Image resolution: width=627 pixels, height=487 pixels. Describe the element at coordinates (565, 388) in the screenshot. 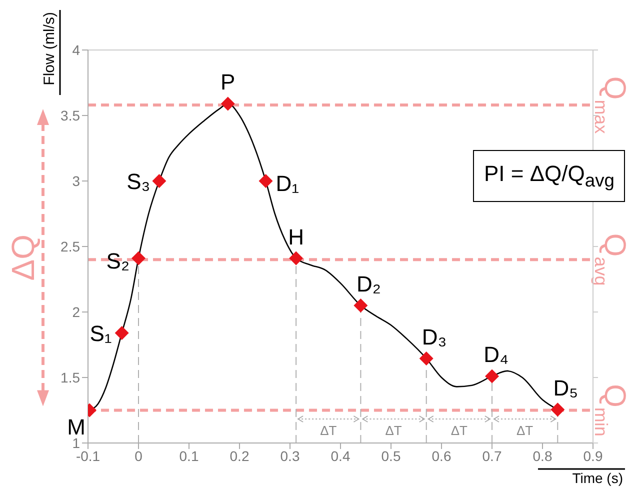

I see `annotation: D₅` at that location.